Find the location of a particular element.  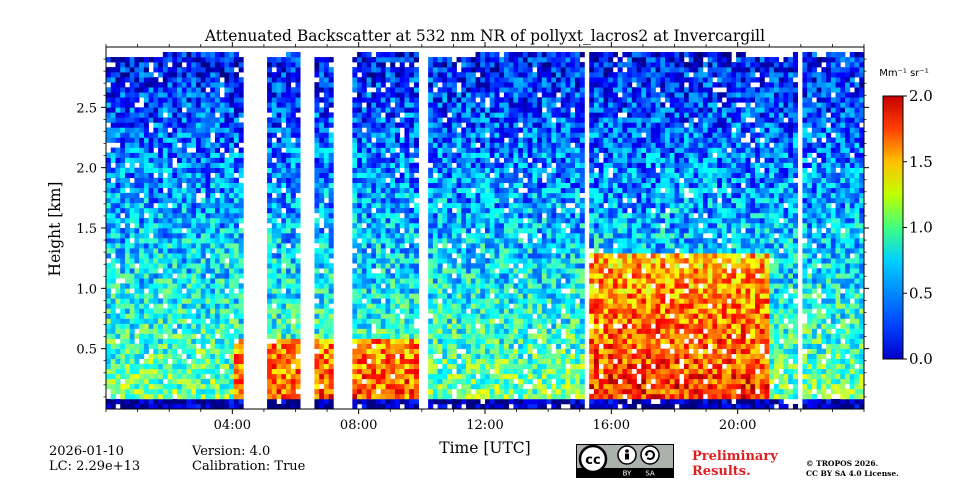

x-tick-label: 16:00 is located at coordinates (611, 425).